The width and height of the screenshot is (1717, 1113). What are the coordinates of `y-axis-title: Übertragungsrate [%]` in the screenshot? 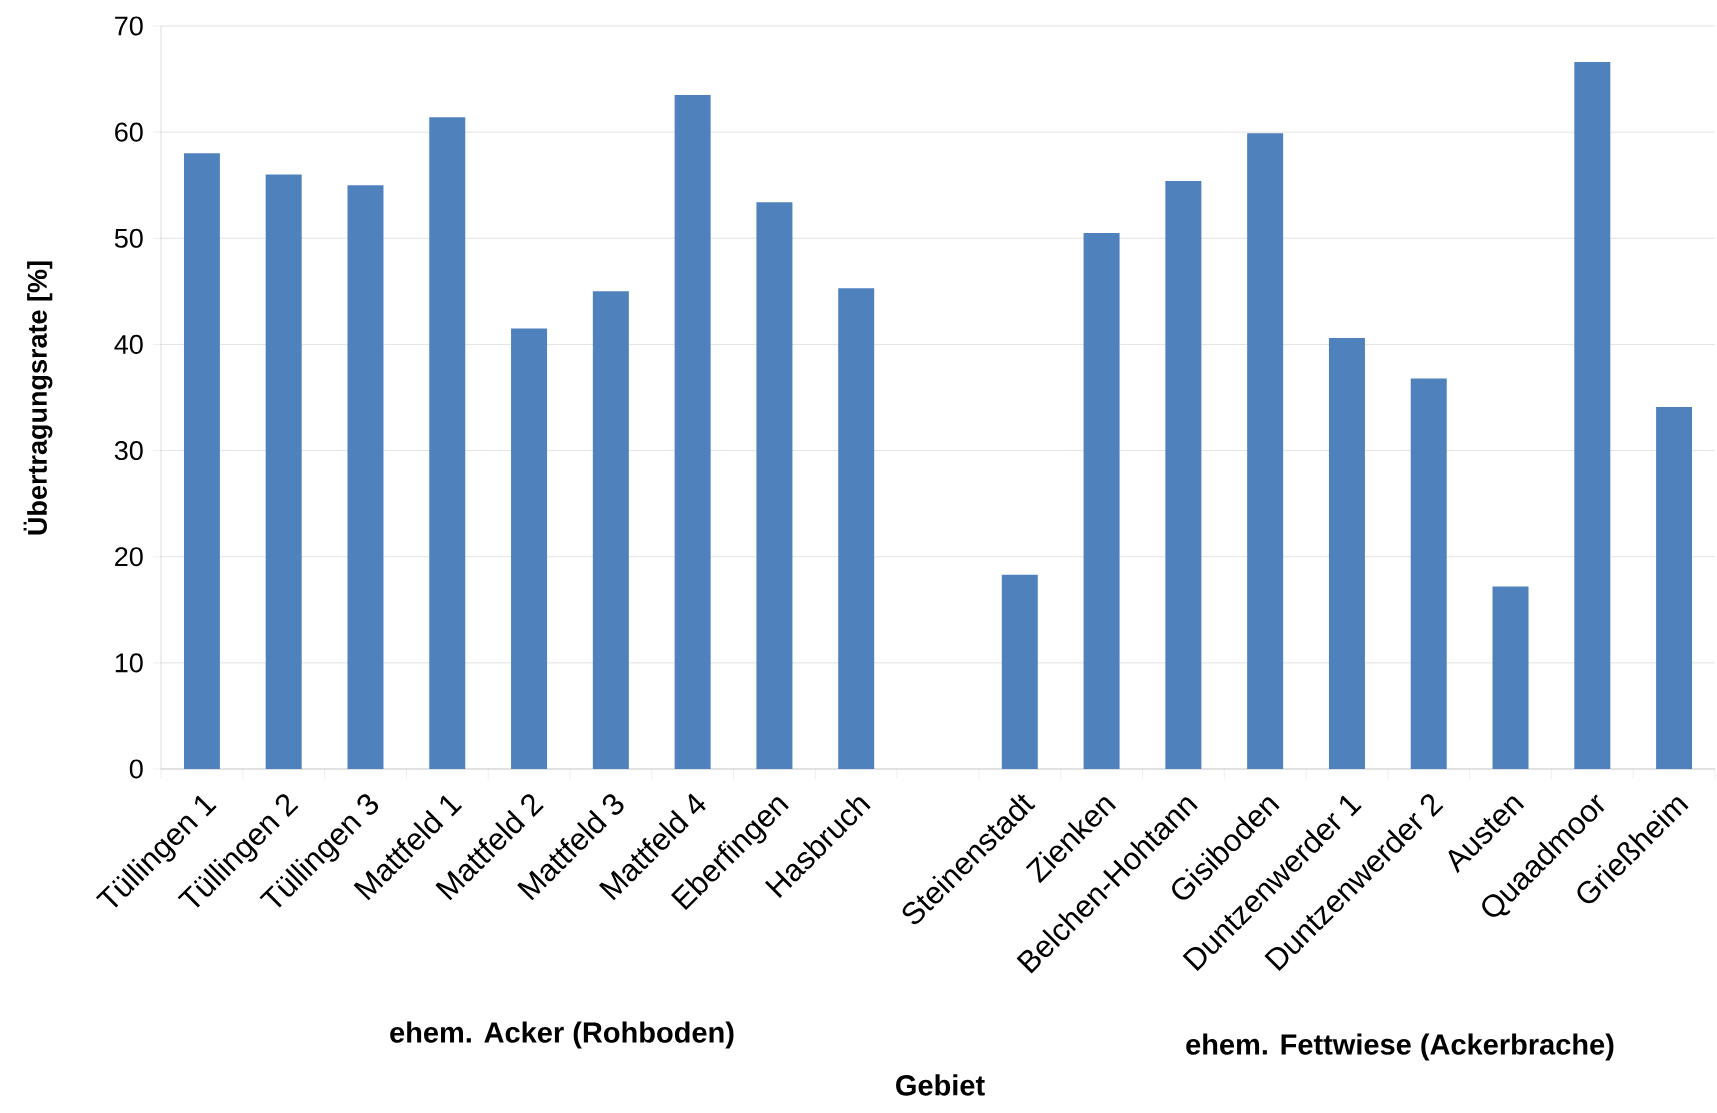 It's located at (38, 398).